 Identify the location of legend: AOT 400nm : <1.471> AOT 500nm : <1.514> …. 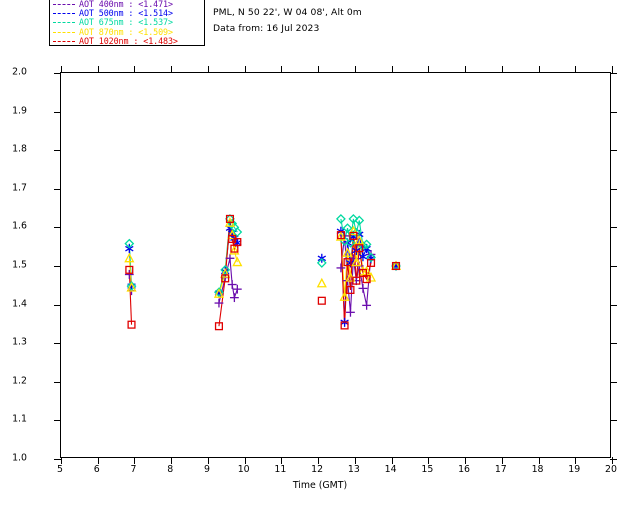
(127, 23).